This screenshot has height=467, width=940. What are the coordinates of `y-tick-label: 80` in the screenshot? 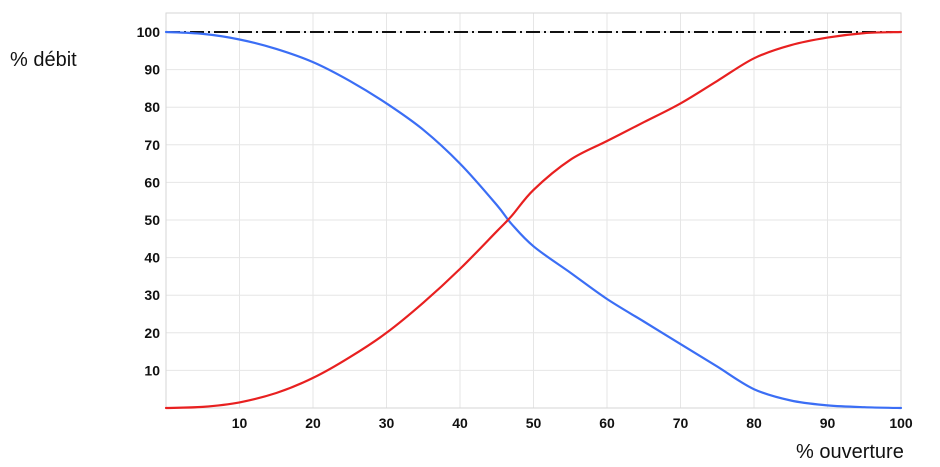 It's located at (152, 107).